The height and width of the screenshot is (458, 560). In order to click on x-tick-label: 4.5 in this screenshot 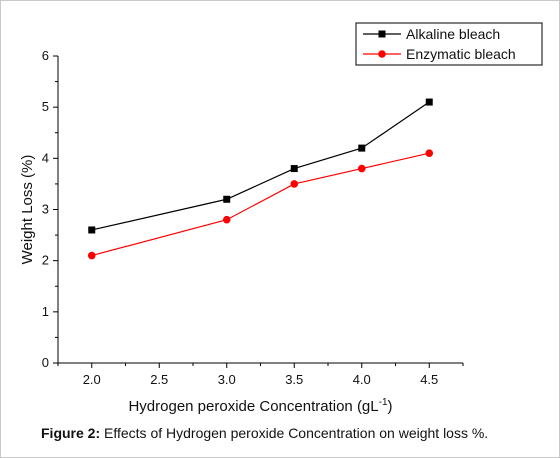, I will do `click(429, 379)`.